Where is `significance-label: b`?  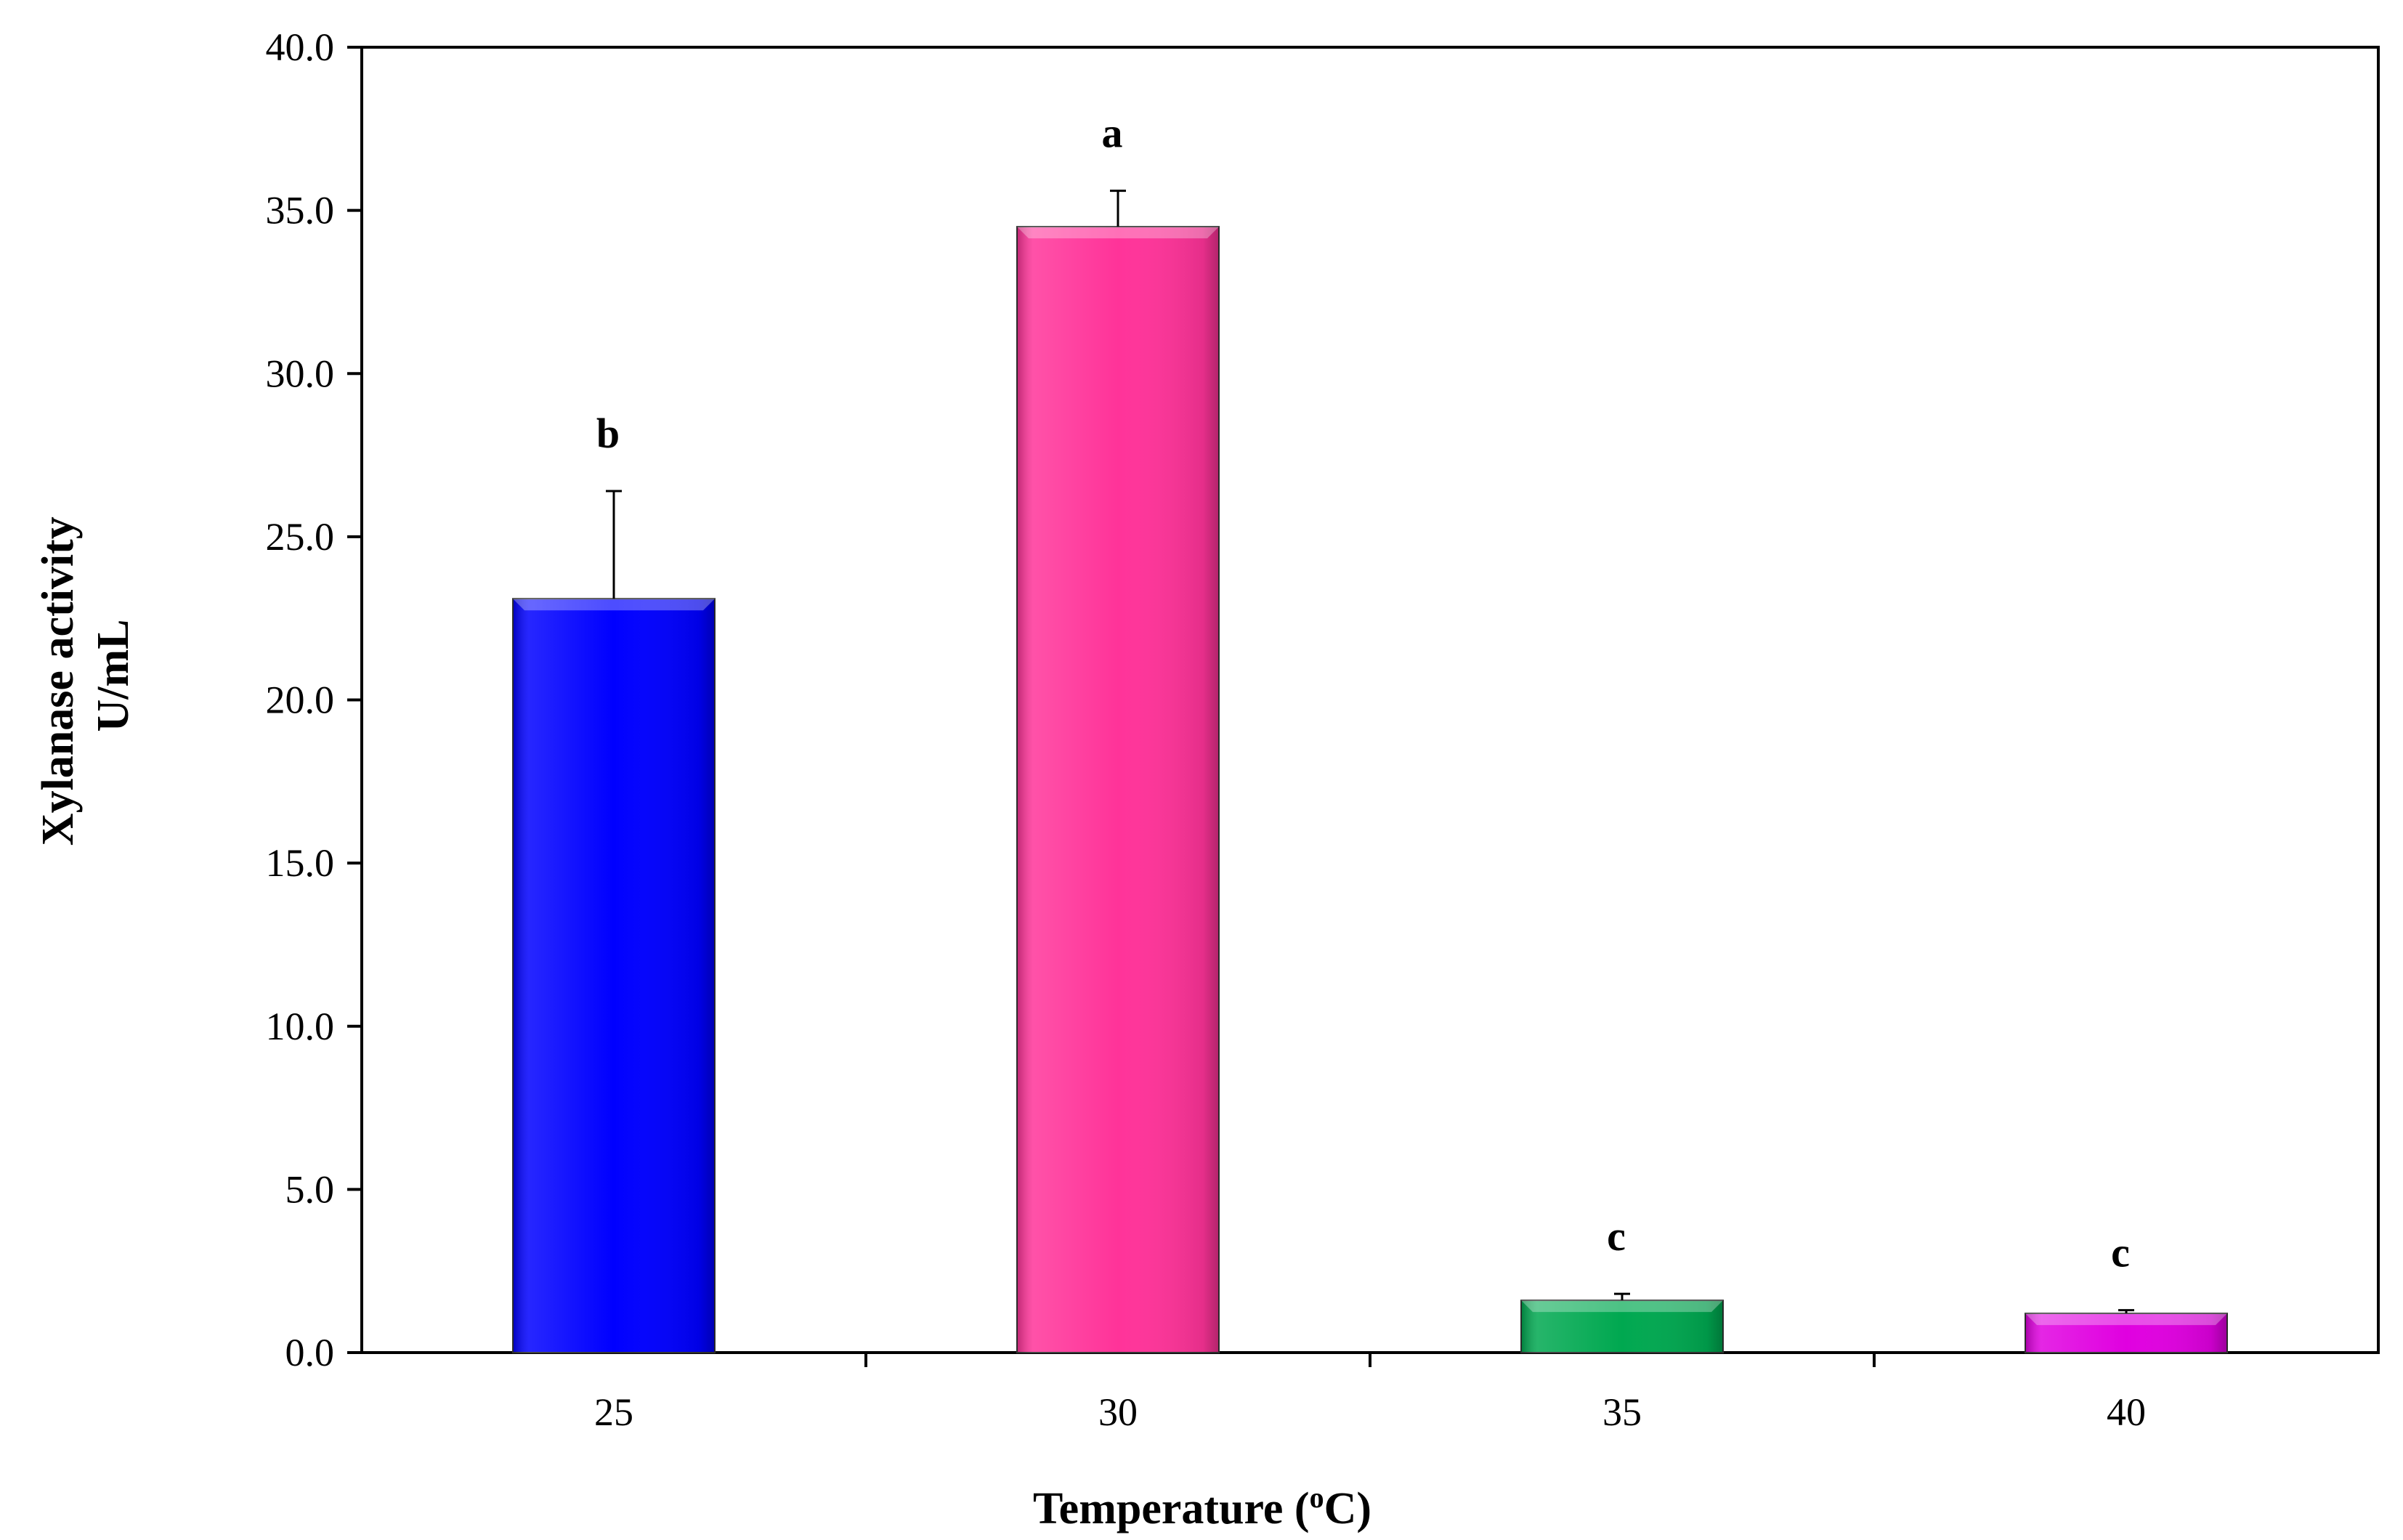 significance-label: b is located at coordinates (608, 433).